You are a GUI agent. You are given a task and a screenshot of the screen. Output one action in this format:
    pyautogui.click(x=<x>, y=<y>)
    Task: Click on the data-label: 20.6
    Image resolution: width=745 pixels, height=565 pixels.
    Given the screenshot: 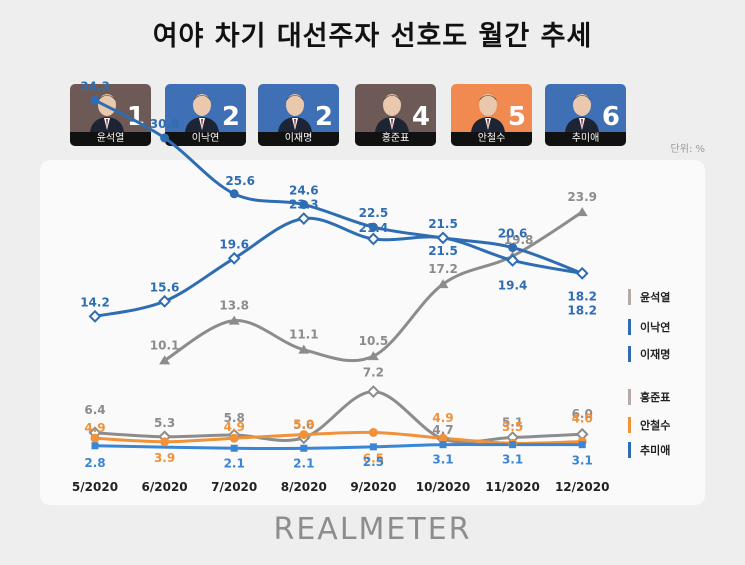 What is the action you would take?
    pyautogui.click(x=513, y=234)
    